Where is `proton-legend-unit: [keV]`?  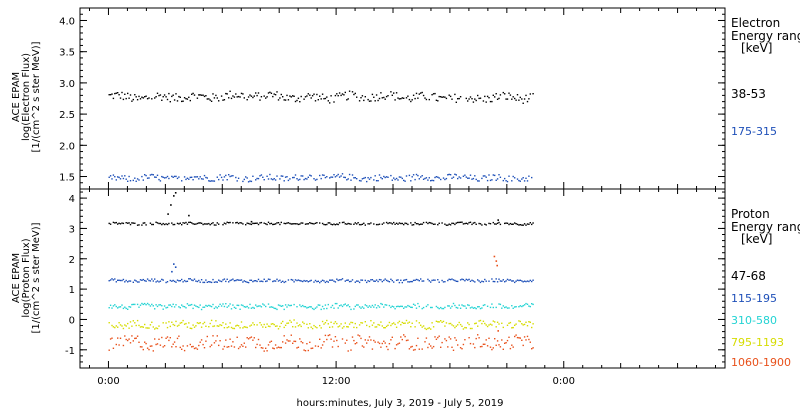 proton-legend-unit: [keV] is located at coordinates (756, 239).